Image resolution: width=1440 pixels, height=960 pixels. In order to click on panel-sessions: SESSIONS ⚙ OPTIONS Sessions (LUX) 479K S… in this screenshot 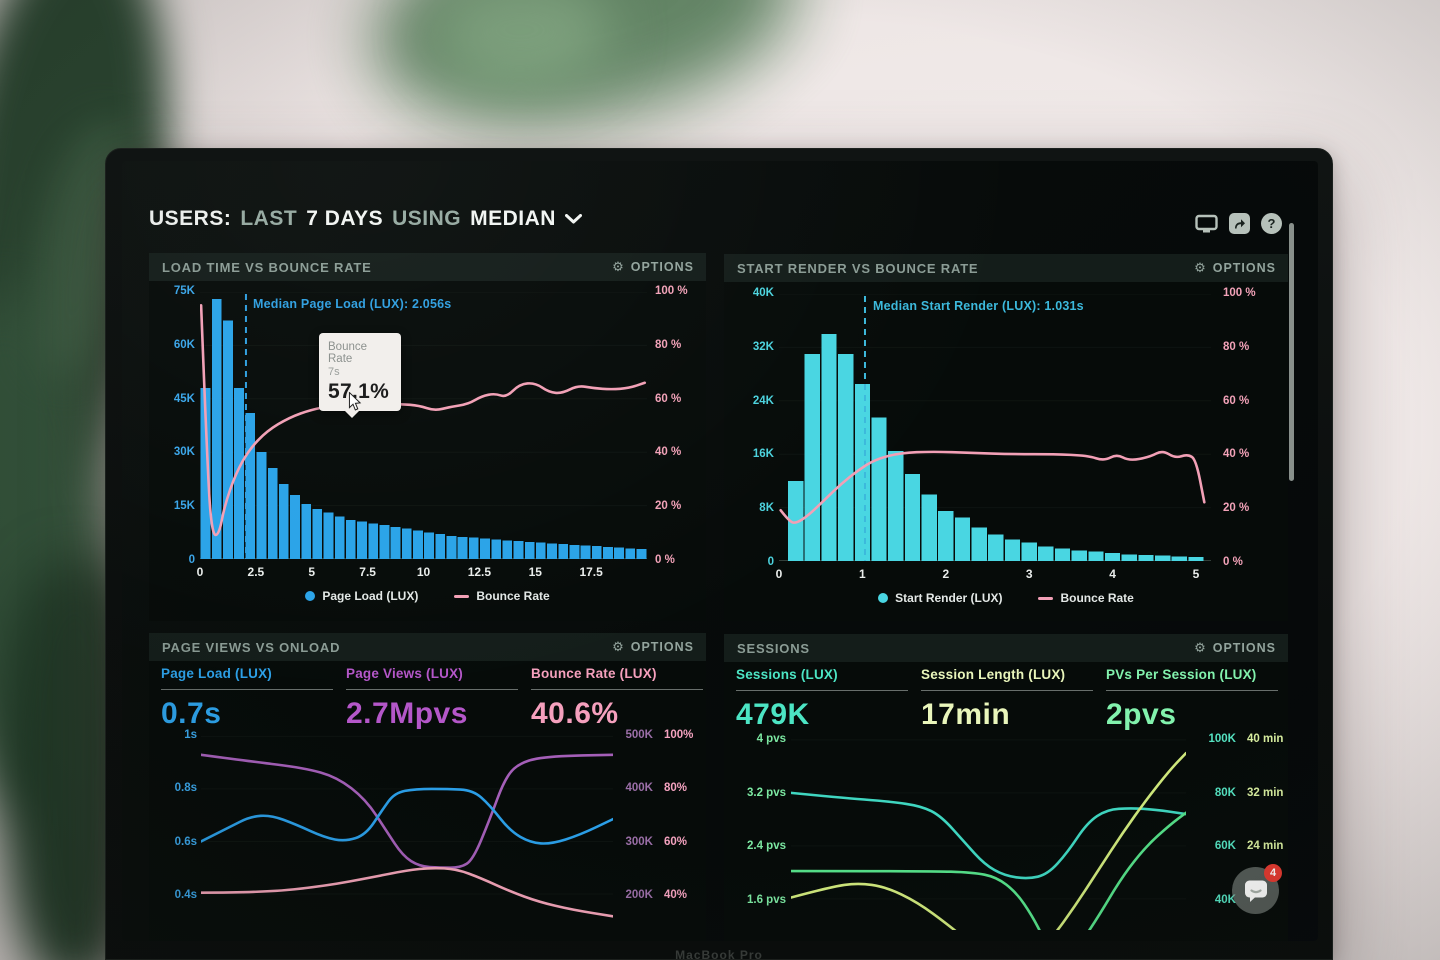, I will do `click(1006, 787)`.